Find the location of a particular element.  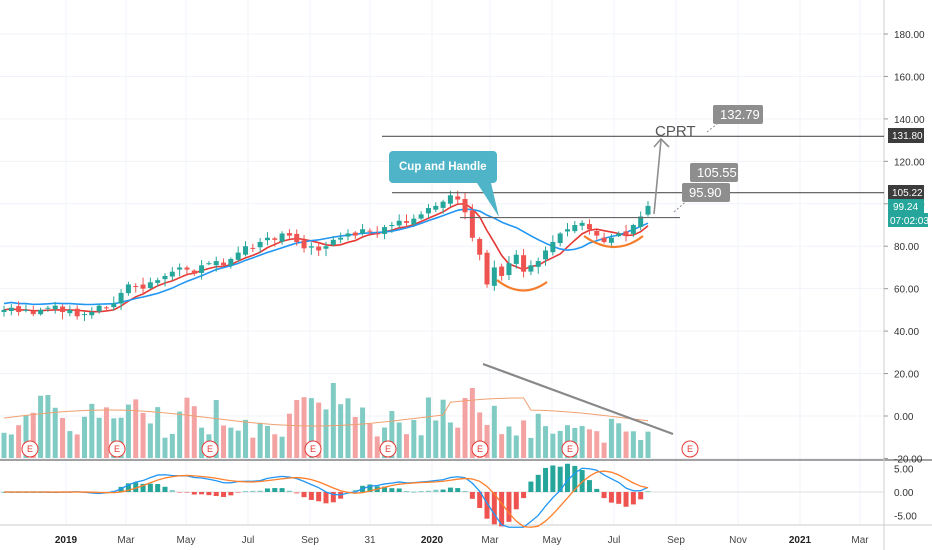

horizontal-levels is located at coordinates (633, 177).